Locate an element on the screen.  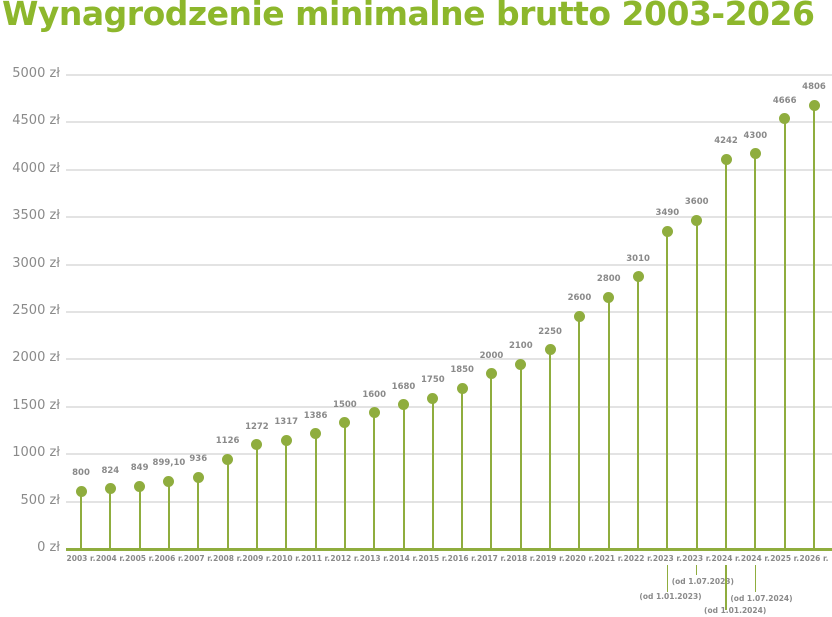
x-tick-label: 2013 r. is located at coordinates (374, 558).